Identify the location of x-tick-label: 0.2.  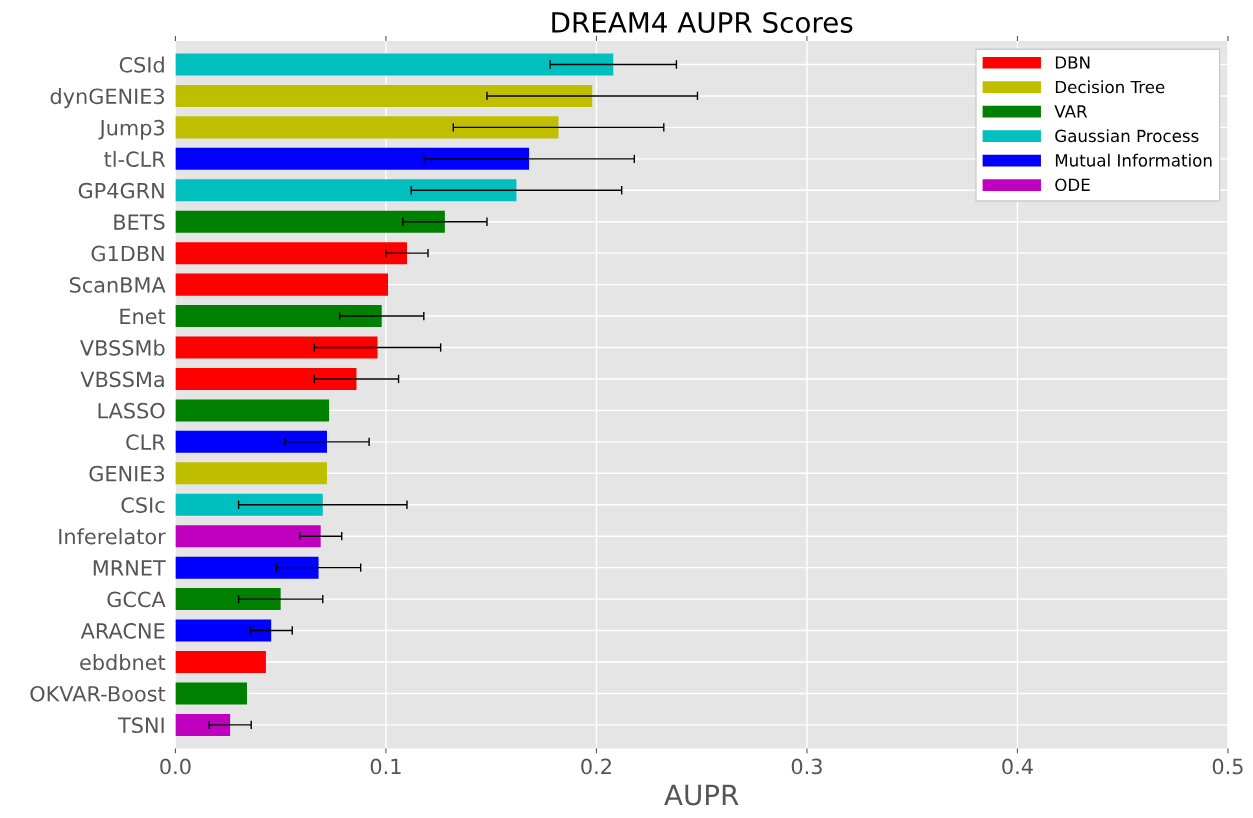
(596, 766).